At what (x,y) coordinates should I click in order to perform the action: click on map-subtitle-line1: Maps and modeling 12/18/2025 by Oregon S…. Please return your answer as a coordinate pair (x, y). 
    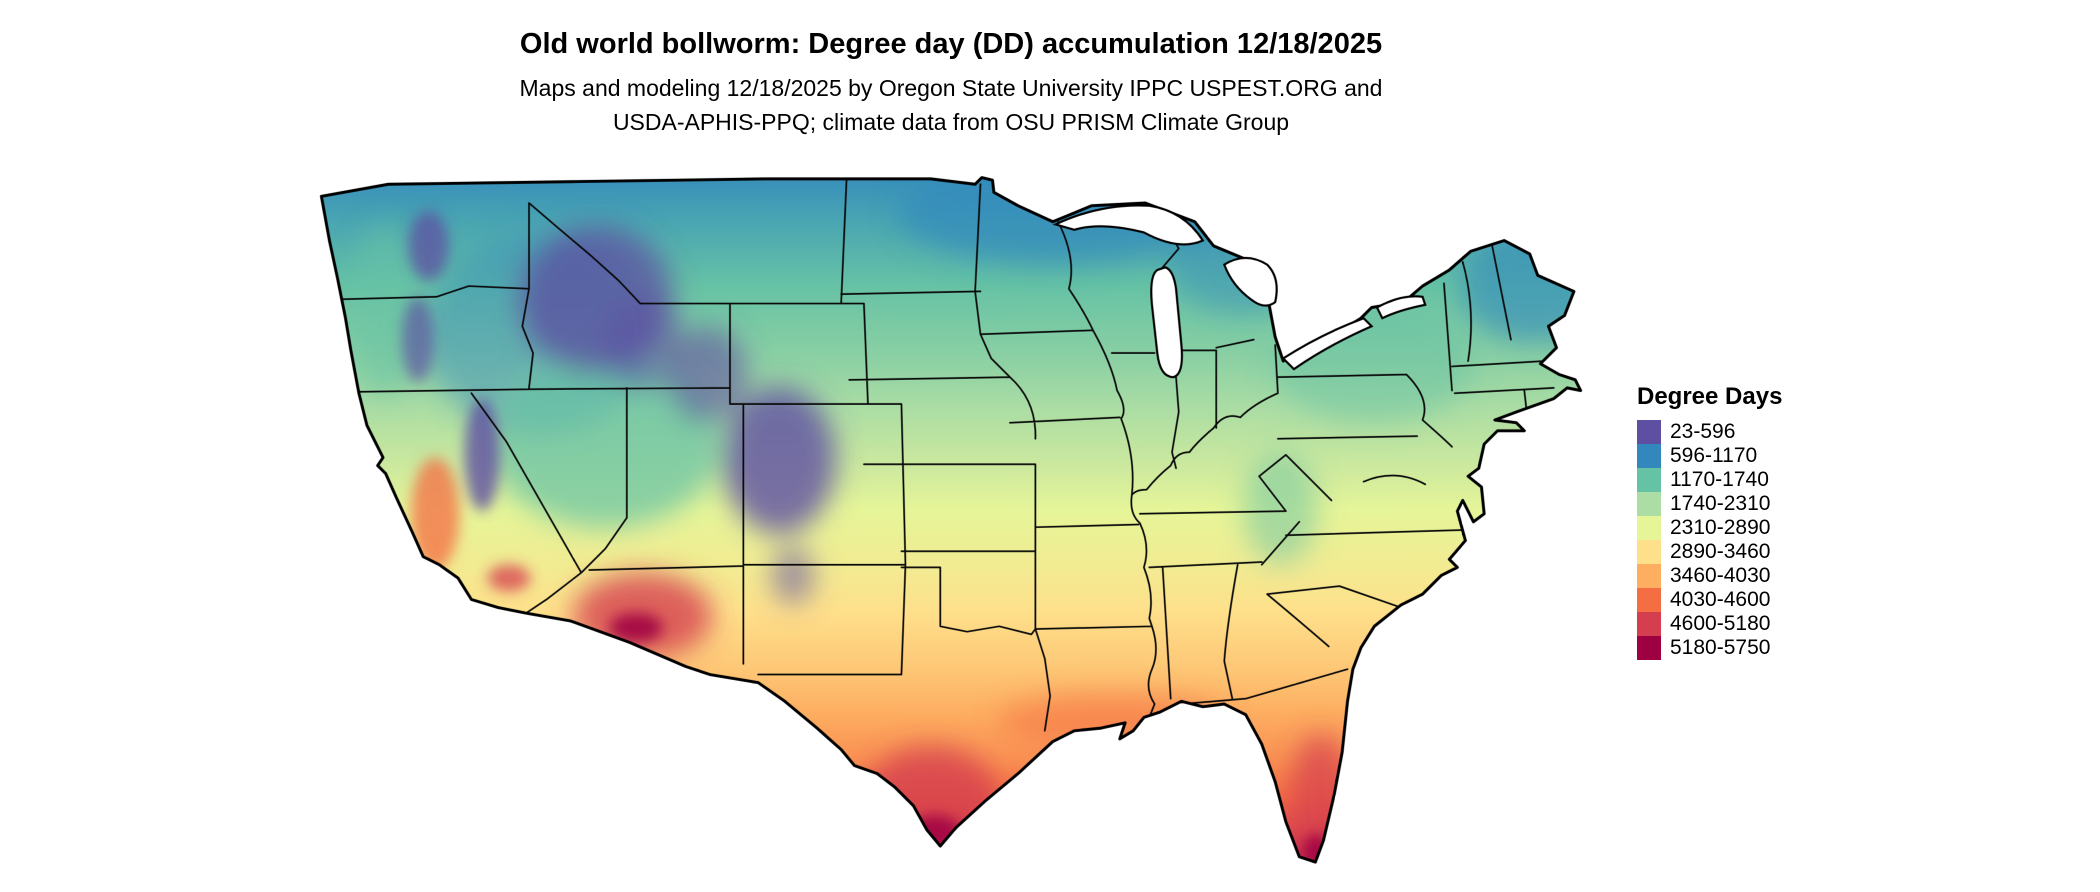
    Looking at the image, I should click on (951, 88).